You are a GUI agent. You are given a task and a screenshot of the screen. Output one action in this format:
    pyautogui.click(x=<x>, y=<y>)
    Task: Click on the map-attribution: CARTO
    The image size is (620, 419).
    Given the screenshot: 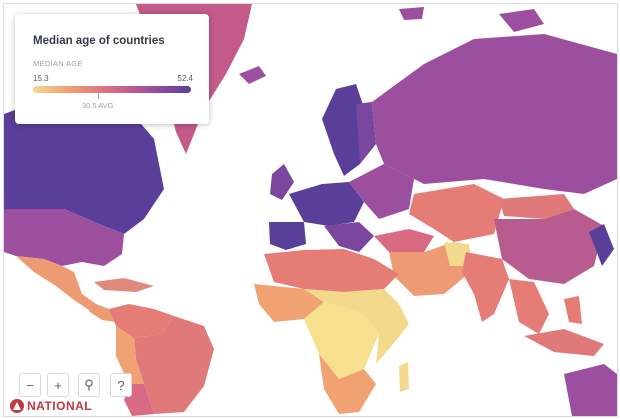 What is the action you would take?
    pyautogui.click(x=298, y=384)
    